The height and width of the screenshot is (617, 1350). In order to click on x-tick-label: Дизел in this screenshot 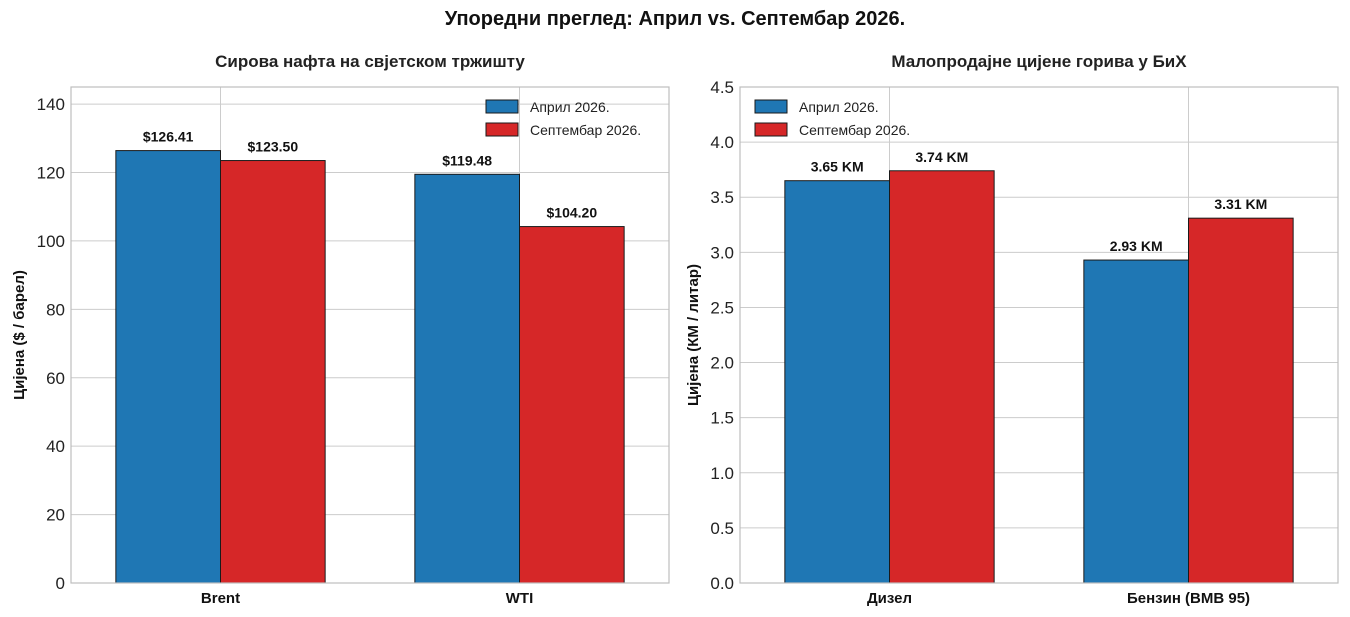, I will do `click(889, 598)`.